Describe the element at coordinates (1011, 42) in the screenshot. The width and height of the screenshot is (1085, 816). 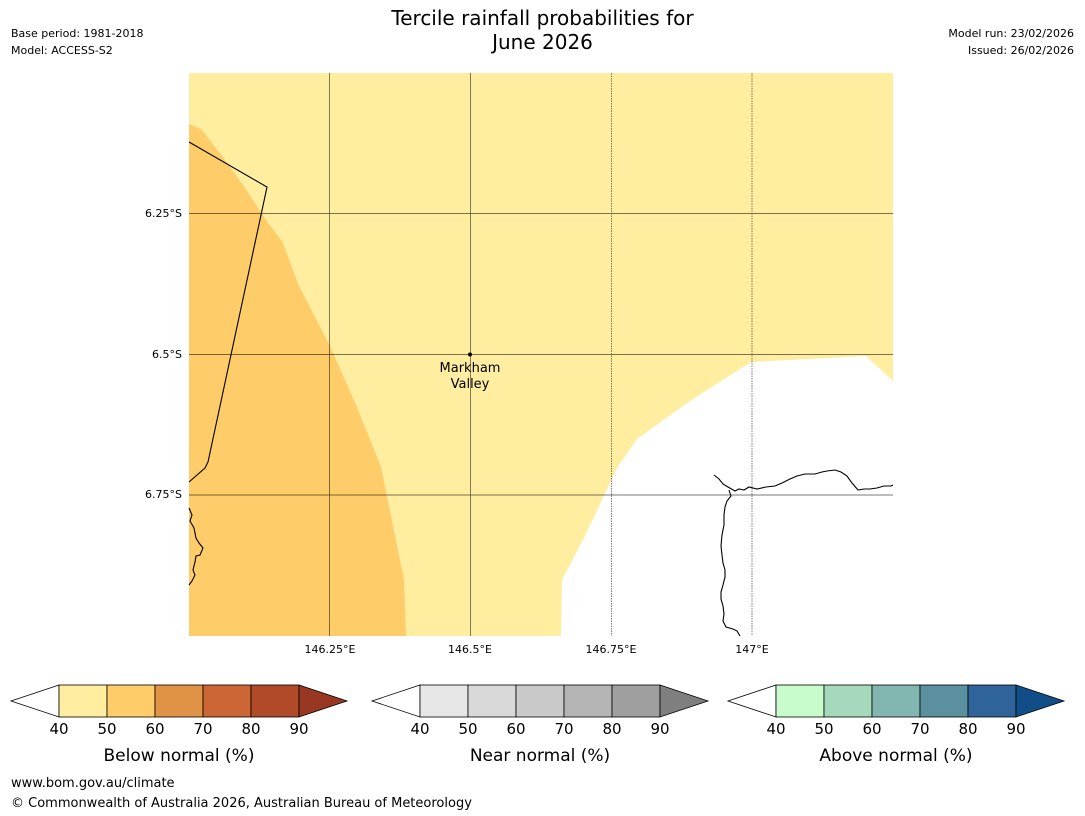
I see `meta-right: Model run: 23/02/2026 Issued: 26/02/2026` at that location.